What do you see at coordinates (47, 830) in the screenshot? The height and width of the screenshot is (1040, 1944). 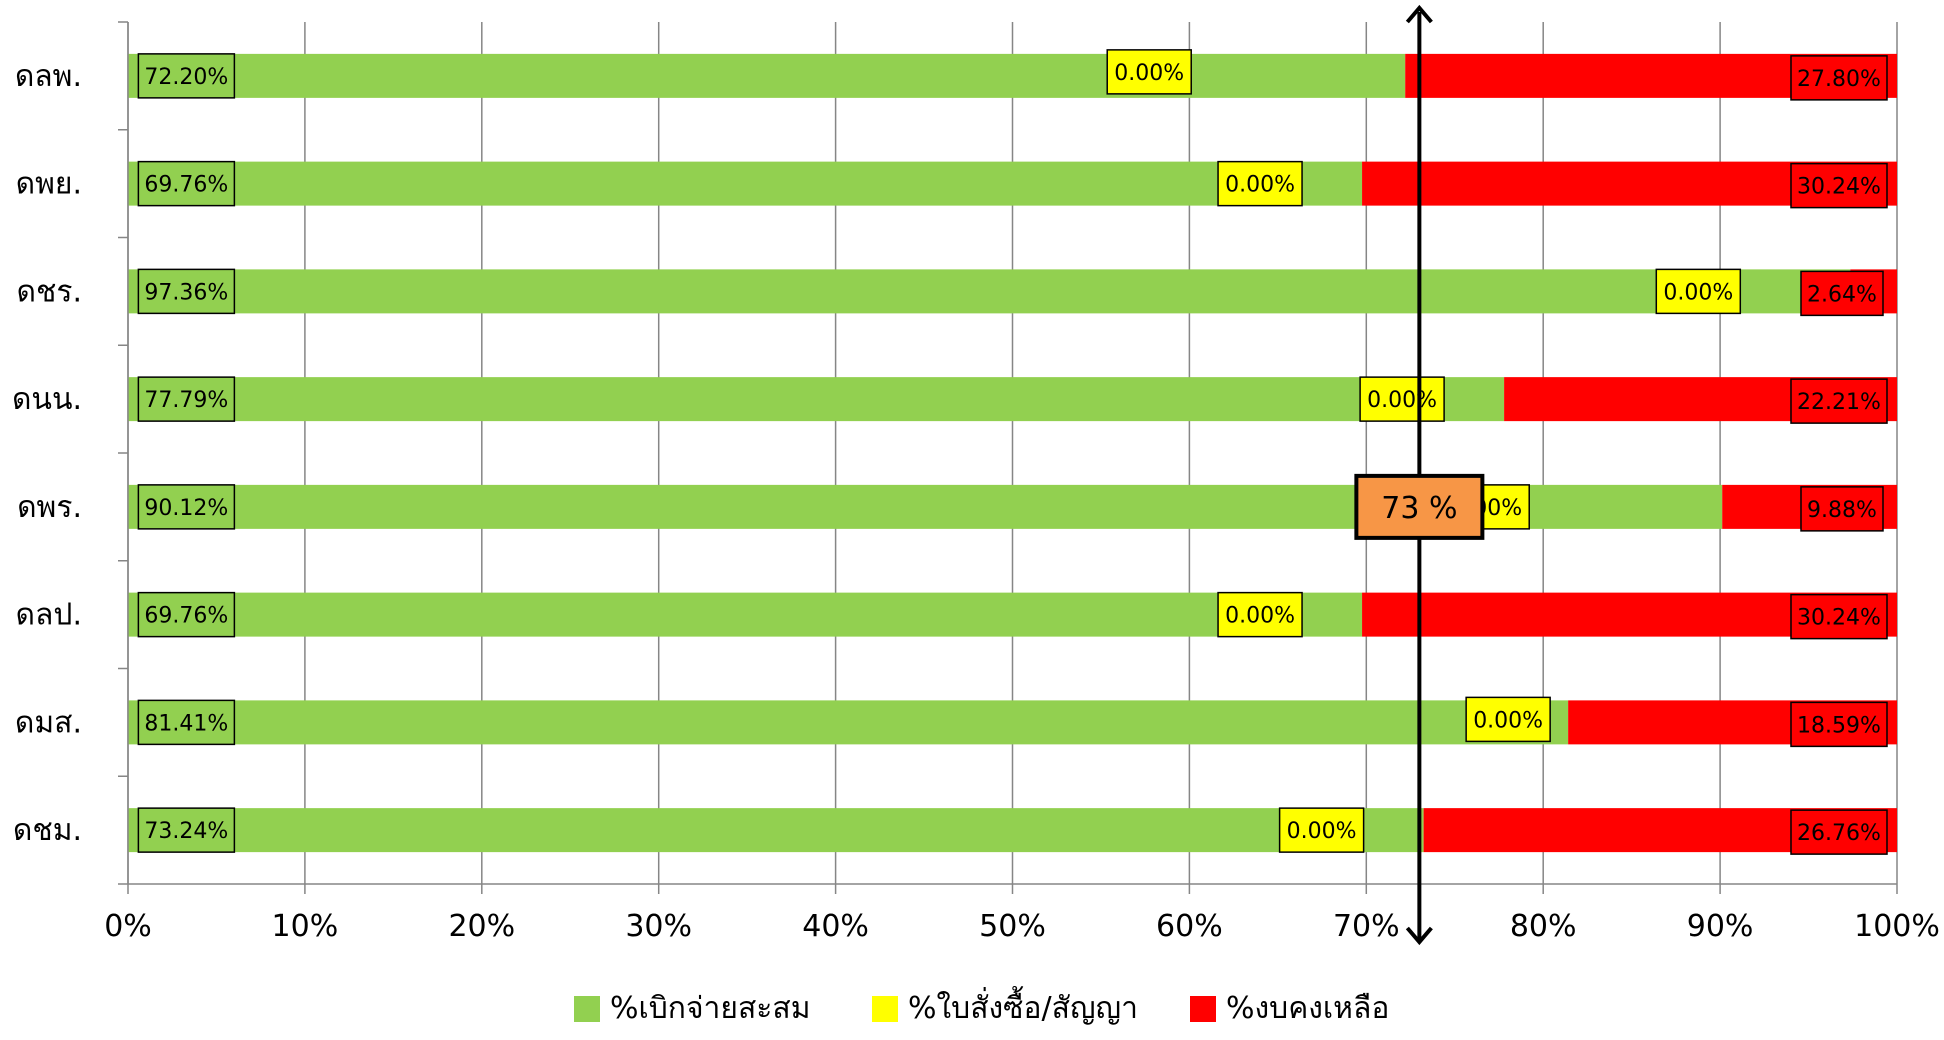 I see `category-label: ดชม.` at bounding box center [47, 830].